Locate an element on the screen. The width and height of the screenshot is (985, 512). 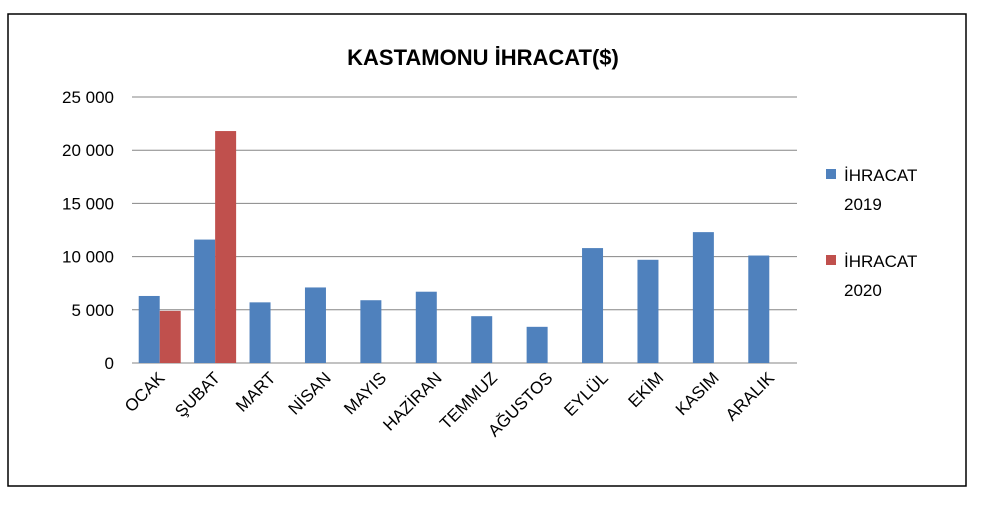
legend-item: İHRACAT 2019 is located at coordinates (871, 190).